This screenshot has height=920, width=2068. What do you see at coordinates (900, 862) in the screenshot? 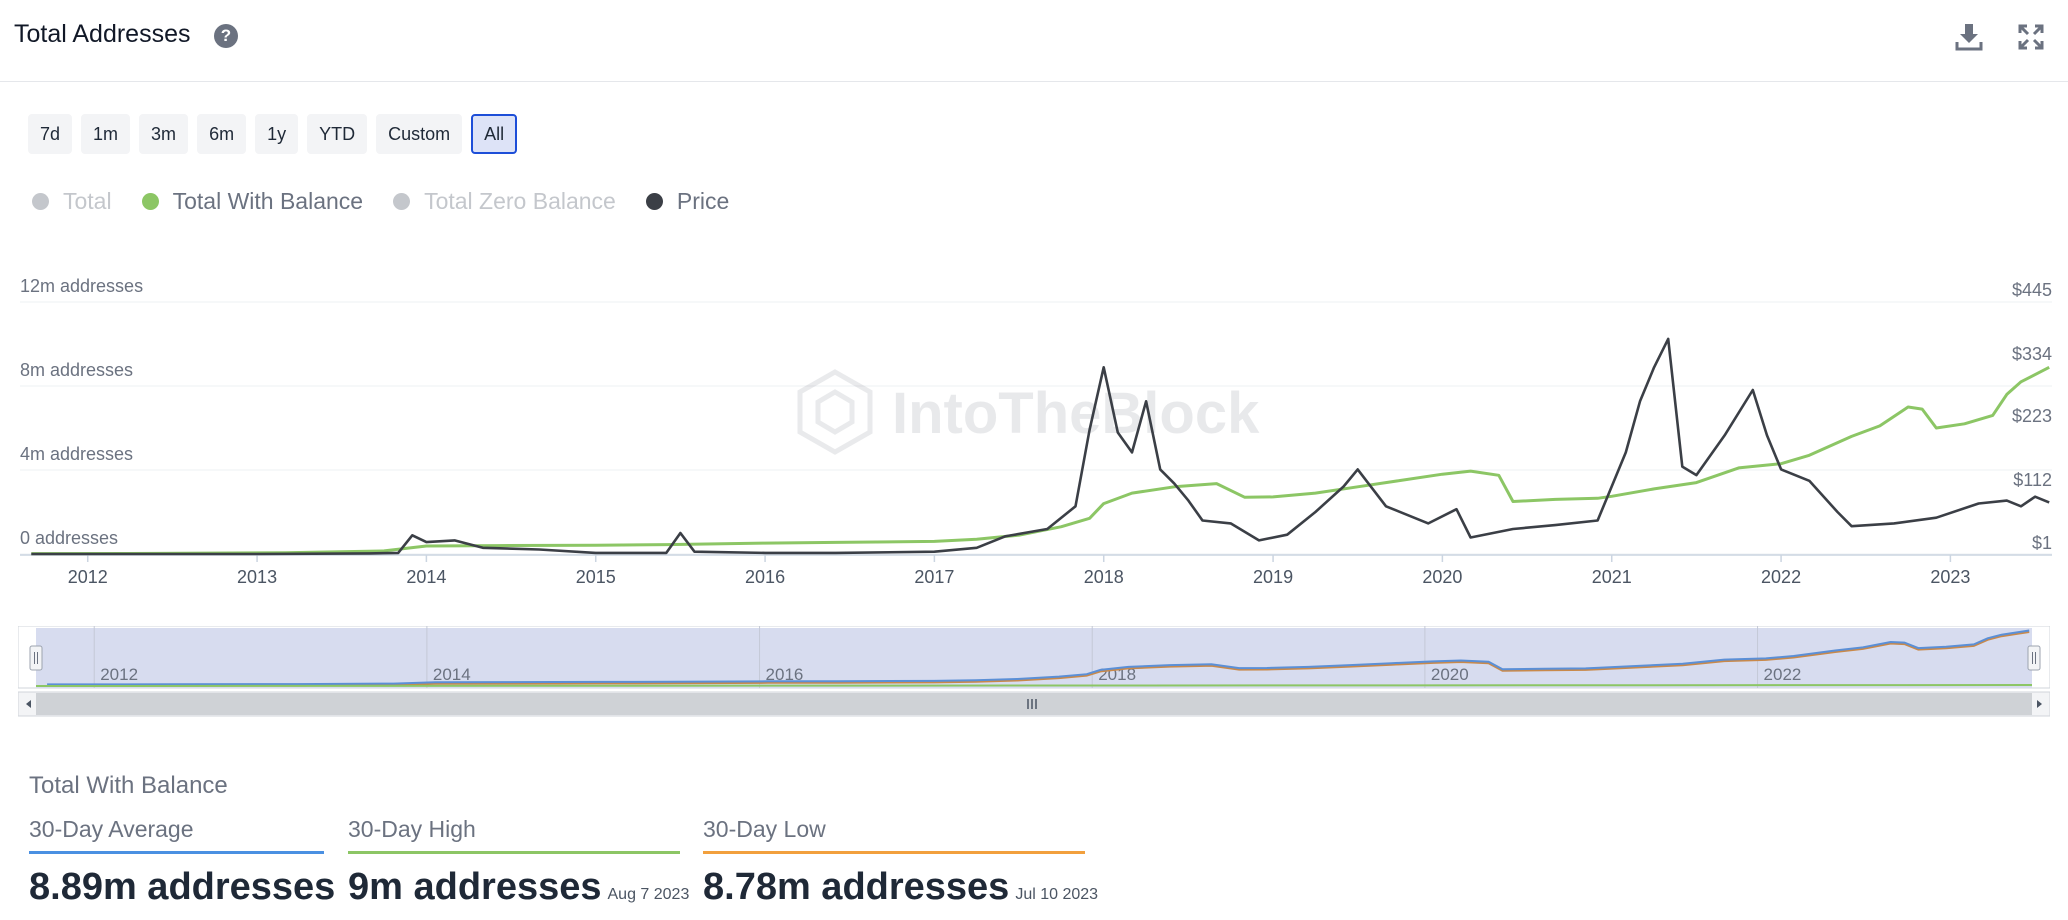
I see `stat-30-day-low: 30-Day Low 8.78m addresses Jul 10 2023` at bounding box center [900, 862].